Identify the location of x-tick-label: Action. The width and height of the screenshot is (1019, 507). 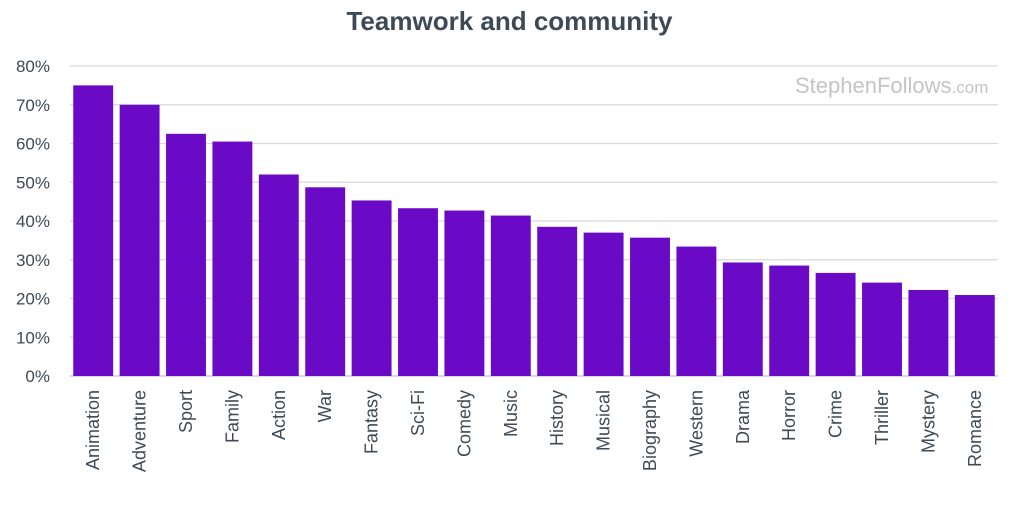
(279, 415).